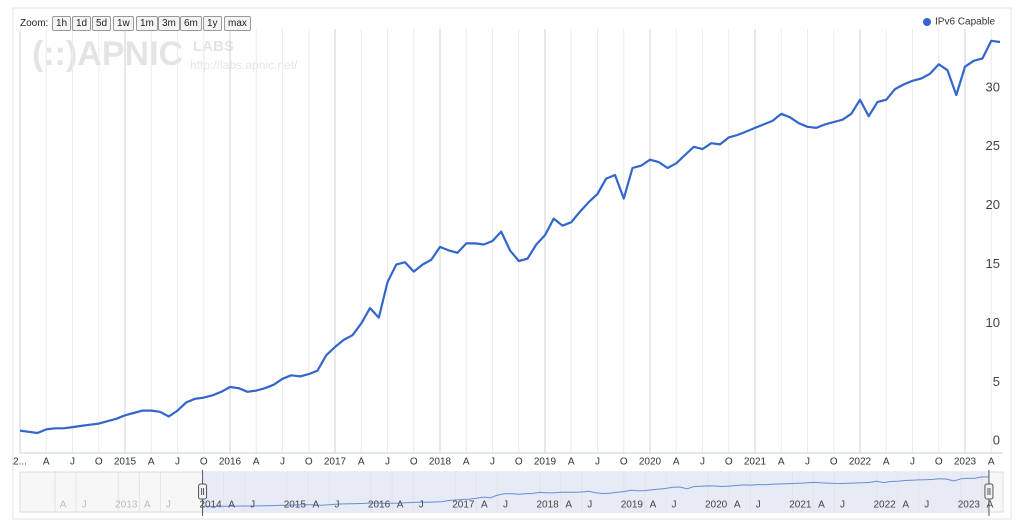 The width and height of the screenshot is (1024, 527). I want to click on y-tick-label: 30, so click(993, 86).